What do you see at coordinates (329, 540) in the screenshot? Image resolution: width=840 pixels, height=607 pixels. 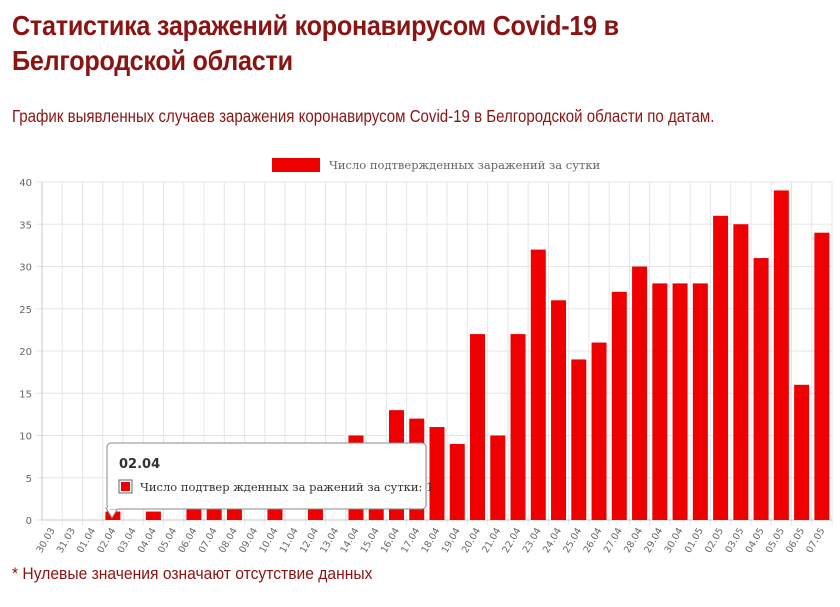 I see `x-tick-label: 13.04` at bounding box center [329, 540].